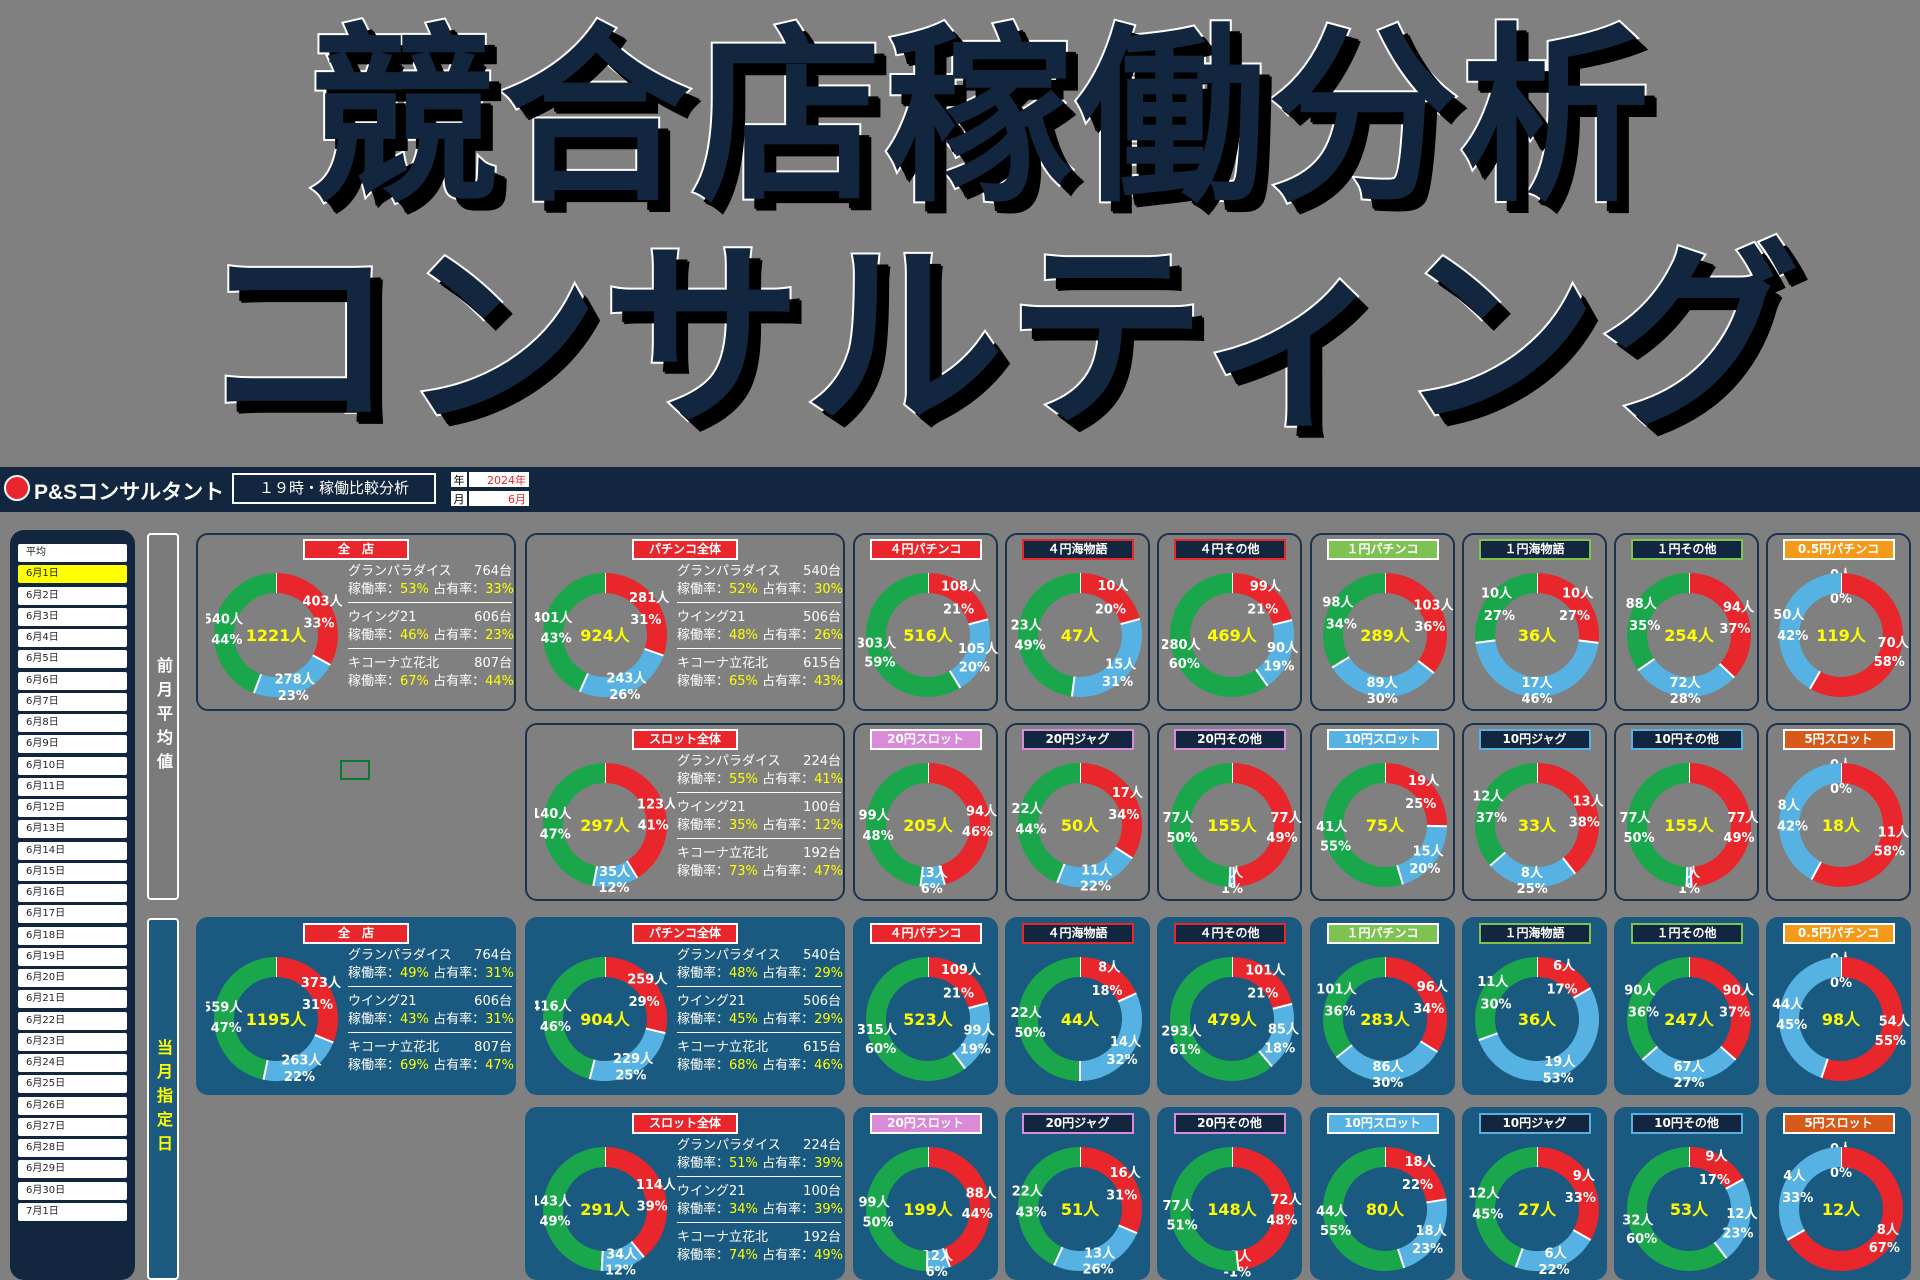 This screenshot has height=1280, width=1920. What do you see at coordinates (72, 616) in the screenshot?
I see `date-item: 6月3日` at bounding box center [72, 616].